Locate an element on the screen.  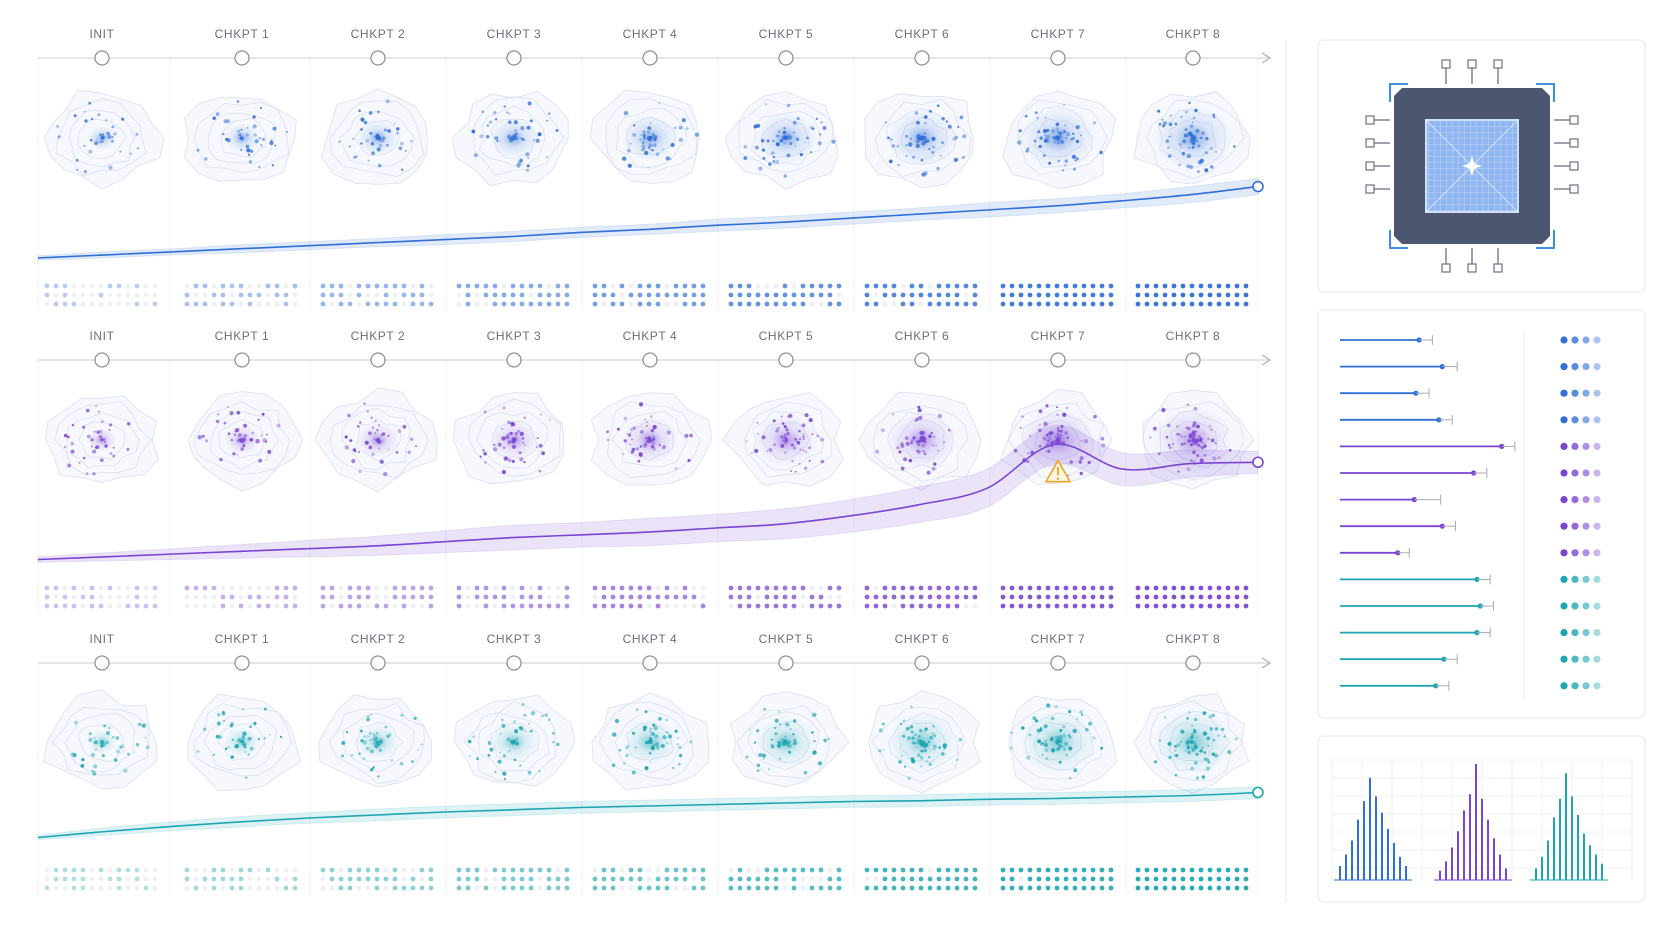
bar-panel is located at coordinates (1481, 514).